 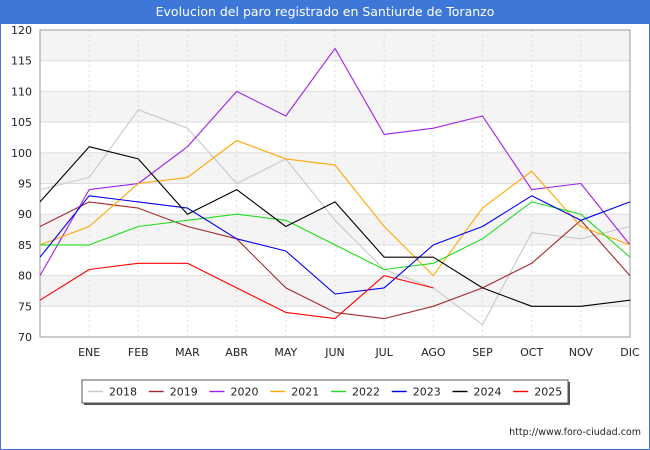 I want to click on x-tick-label: ABR, so click(x=236, y=352).